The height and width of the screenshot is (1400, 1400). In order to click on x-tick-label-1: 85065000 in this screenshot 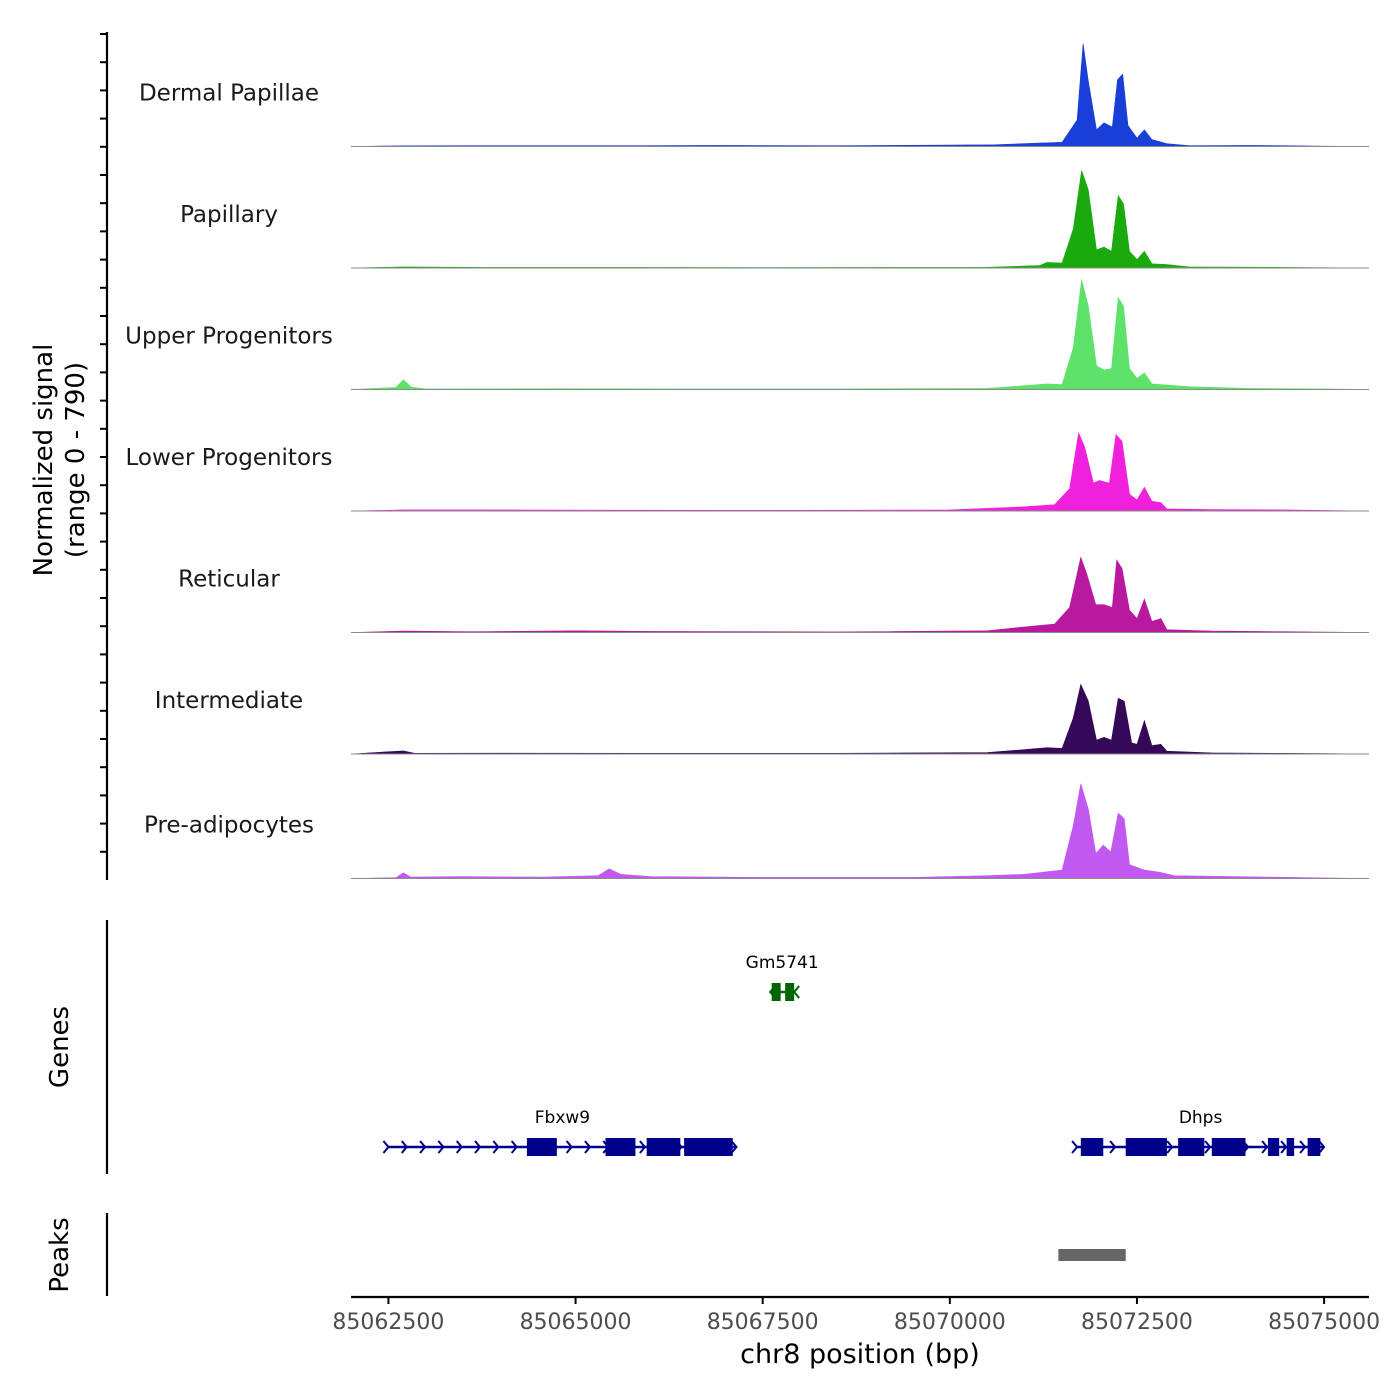, I will do `click(576, 1322)`.